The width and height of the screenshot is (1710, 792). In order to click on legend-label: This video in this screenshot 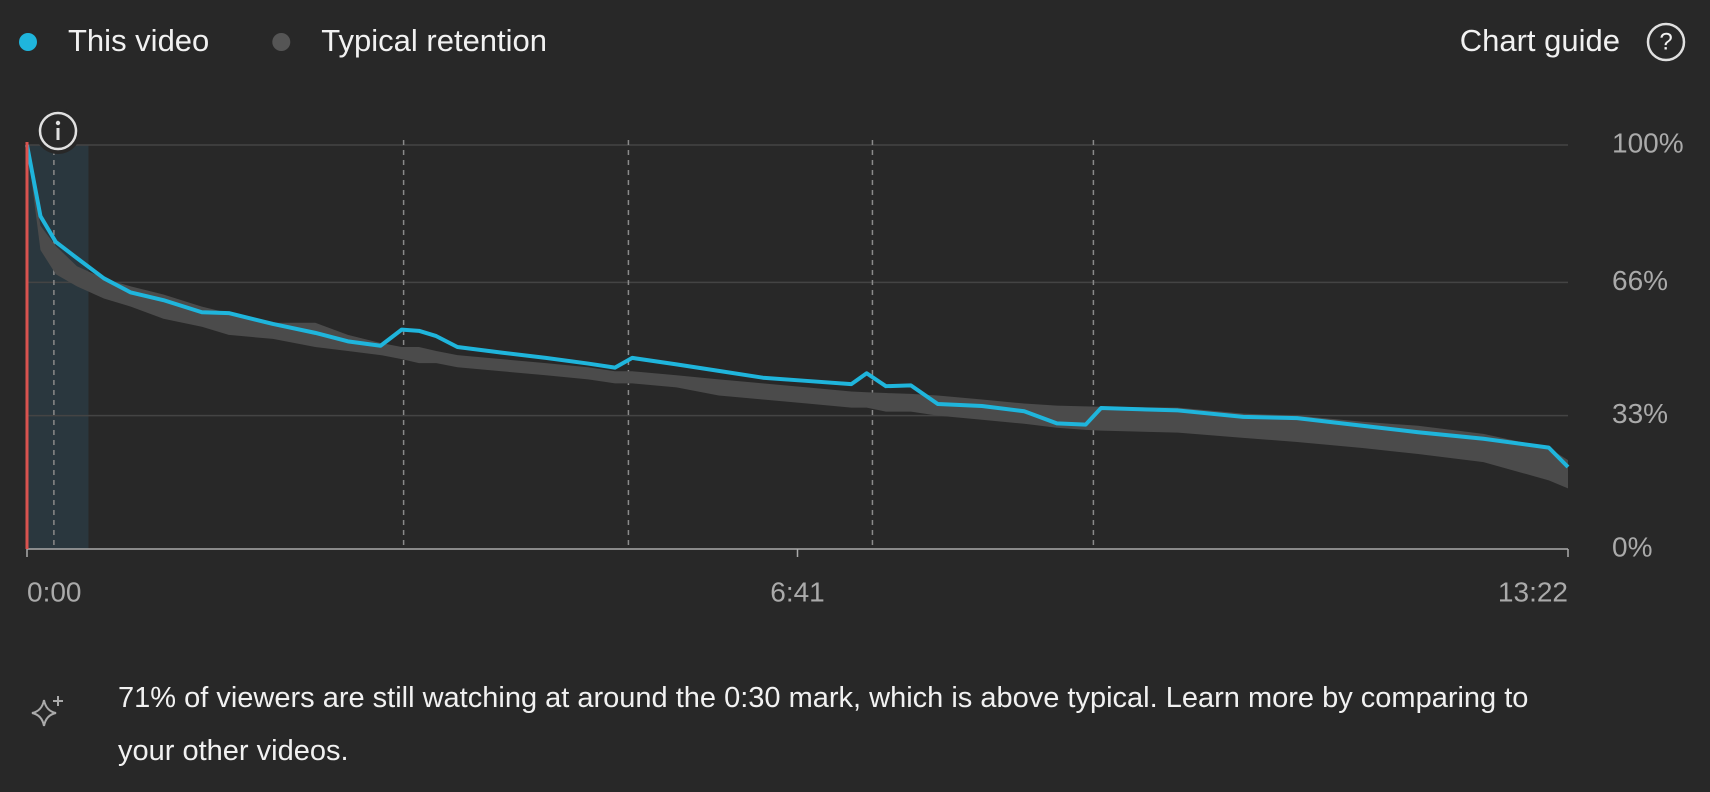, I will do `click(138, 40)`.